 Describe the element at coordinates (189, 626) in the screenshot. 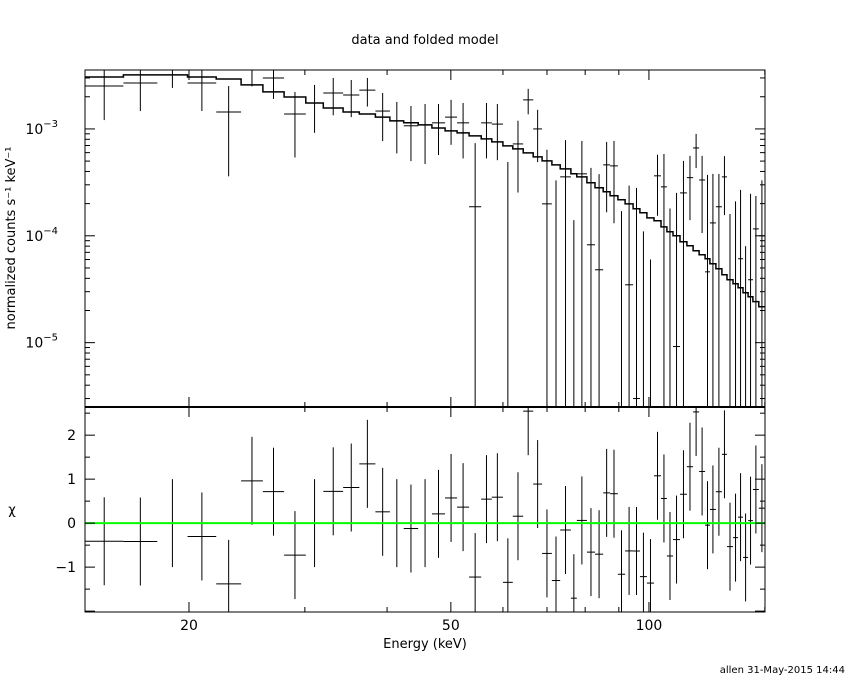

I see `x-tick-label: 20` at that location.